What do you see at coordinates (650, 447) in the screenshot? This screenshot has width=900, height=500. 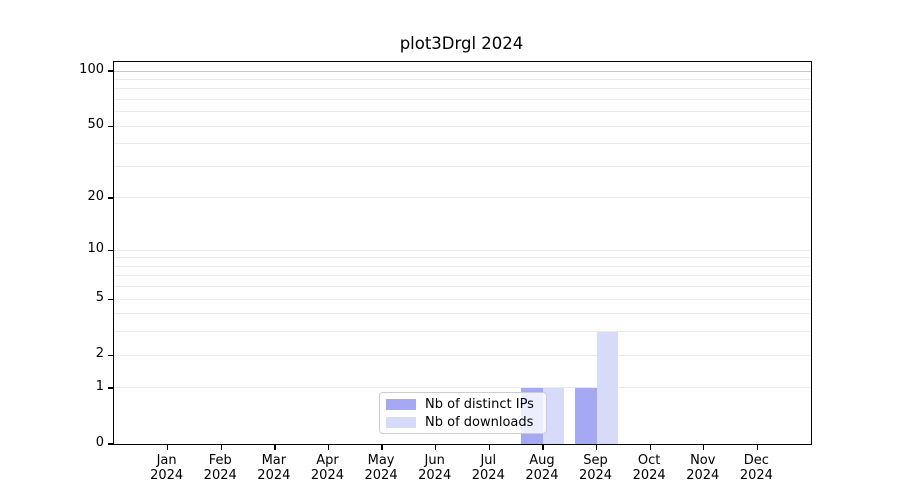 I see `x-tick-oct` at bounding box center [650, 447].